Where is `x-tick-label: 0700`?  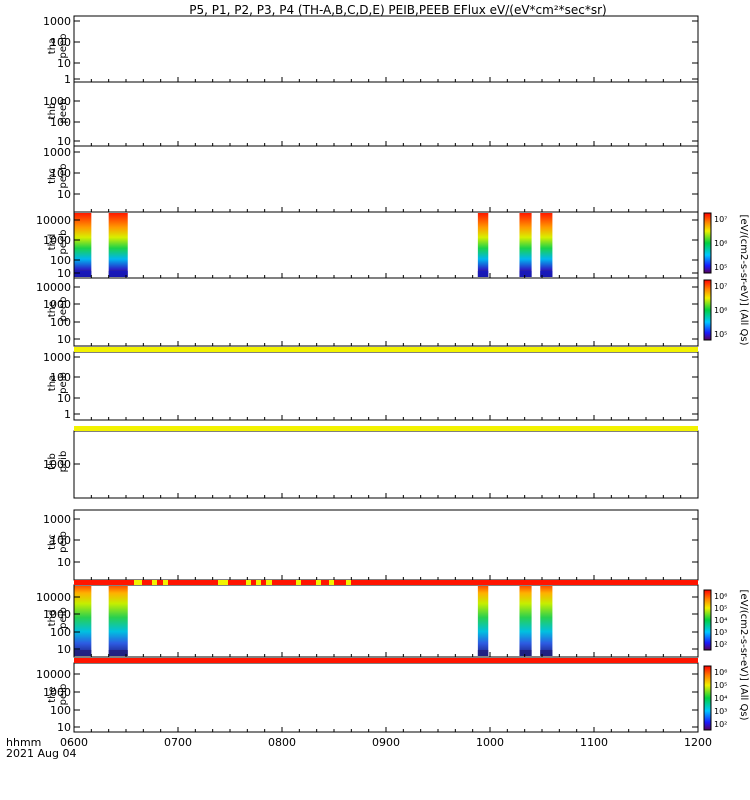 x-tick-label: 0700 is located at coordinates (178, 742).